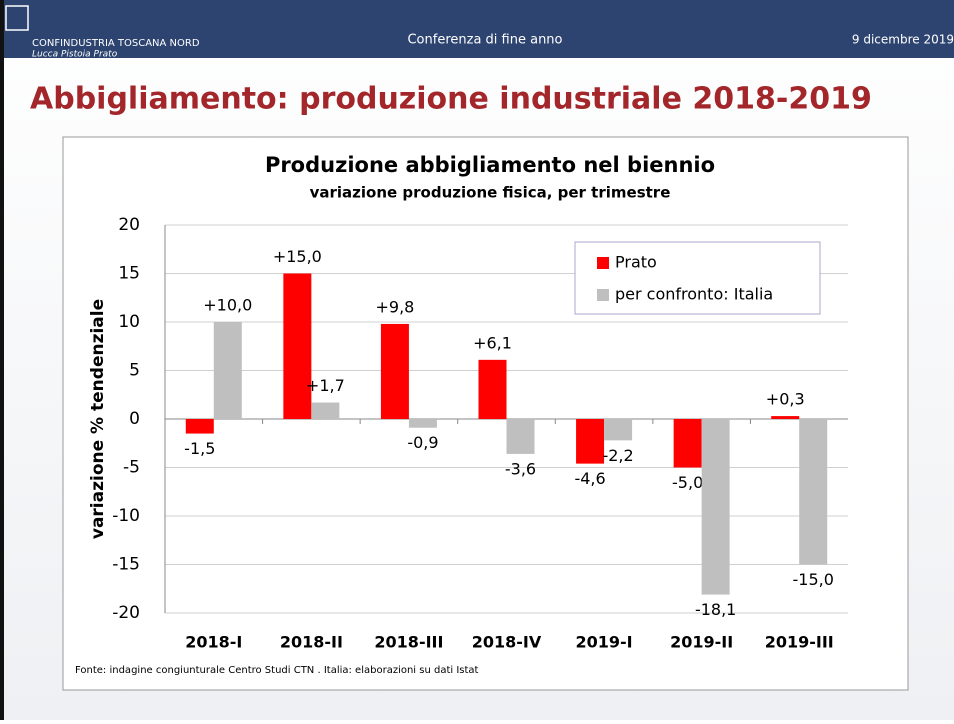  What do you see at coordinates (617, 455) in the screenshot?
I see `value-label: -2,2` at bounding box center [617, 455].